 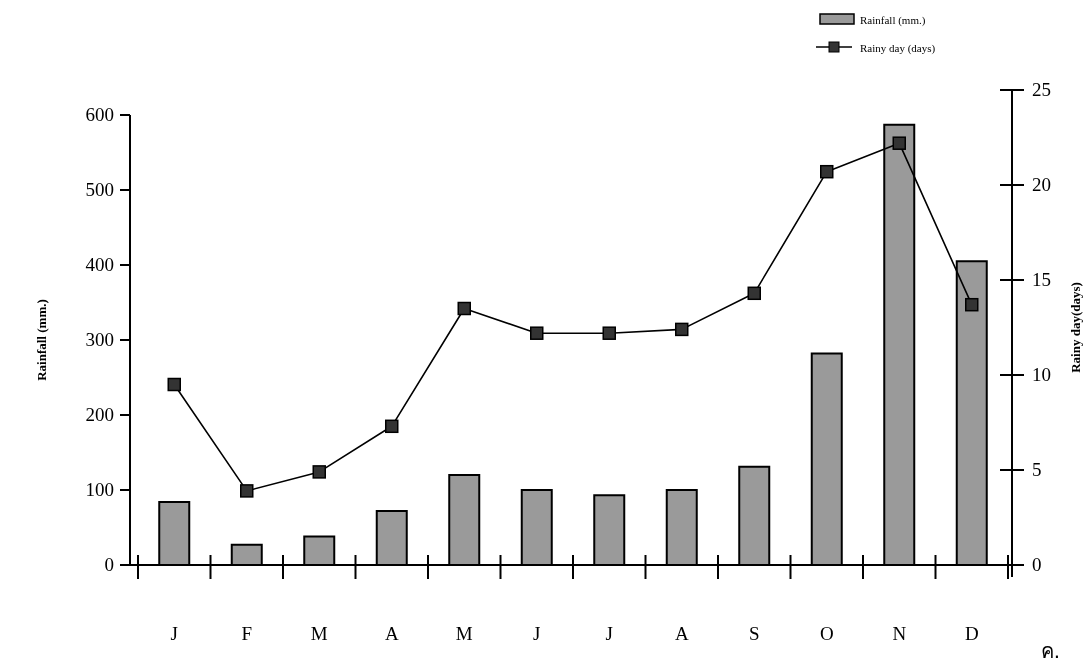 I want to click on y2-tick-label: 10, so click(x=1041, y=374).